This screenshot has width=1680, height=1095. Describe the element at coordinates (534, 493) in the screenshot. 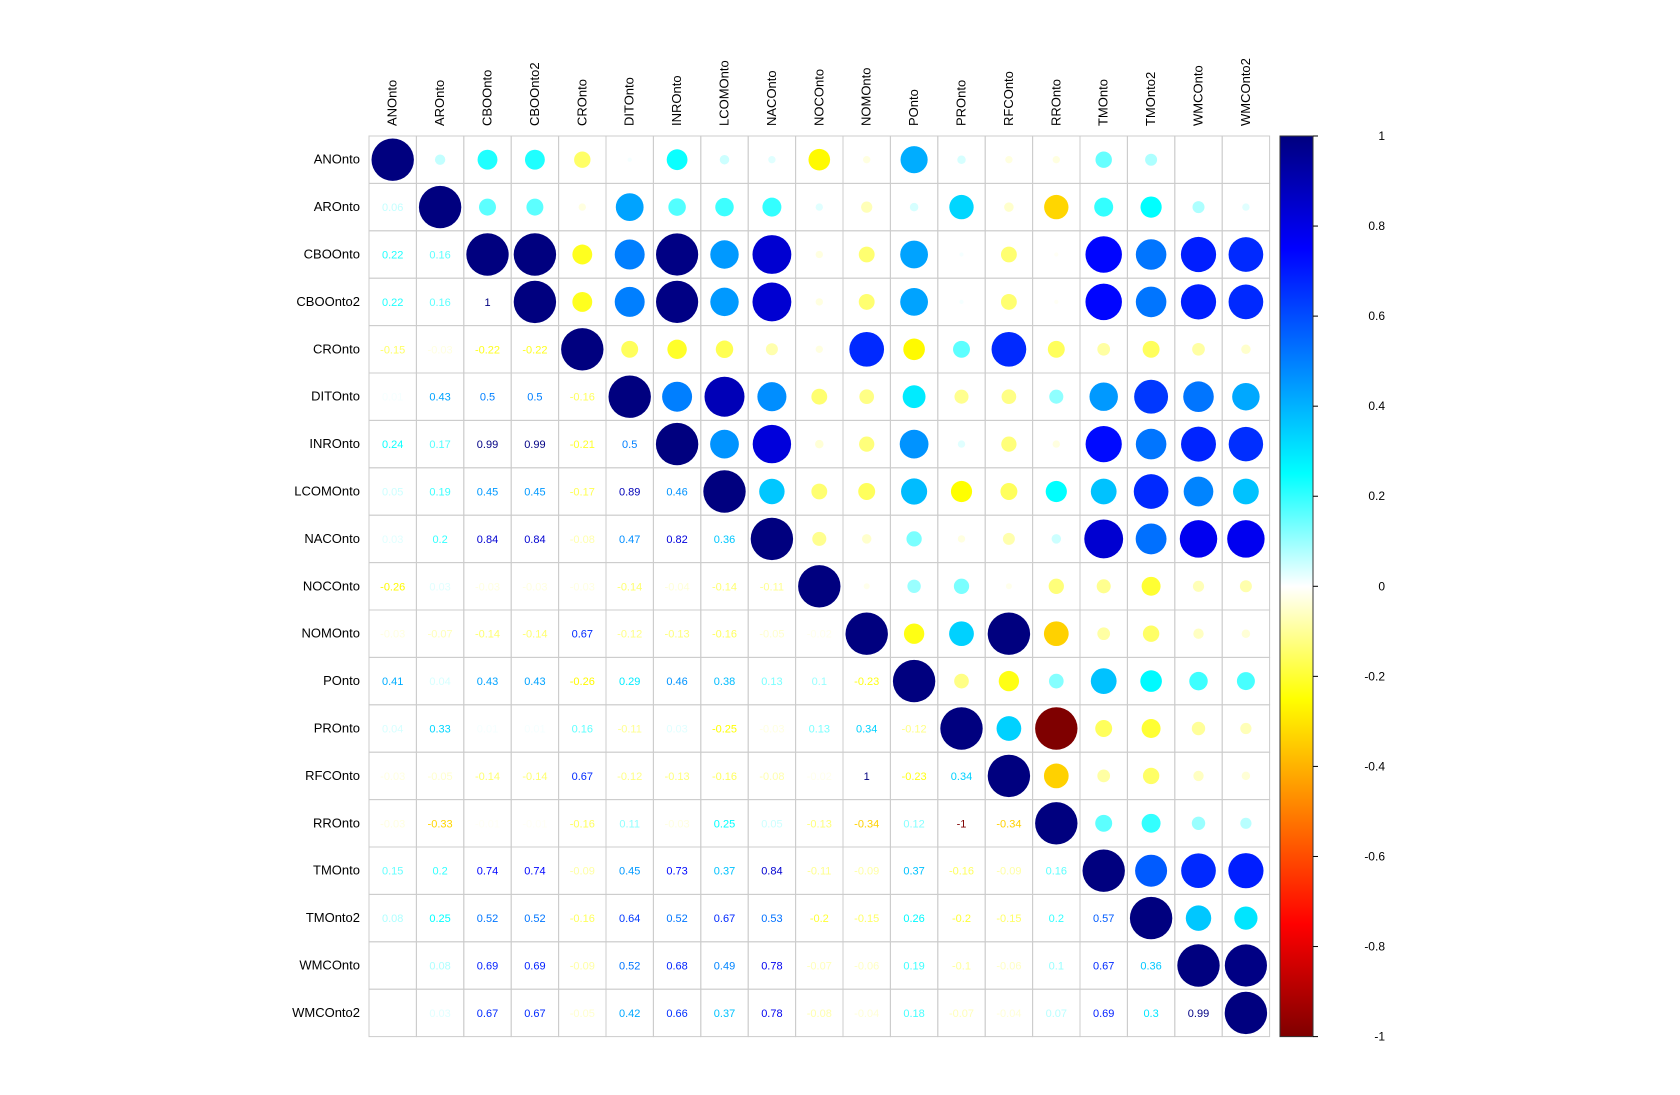

I see `correlation-value: 0.45` at that location.